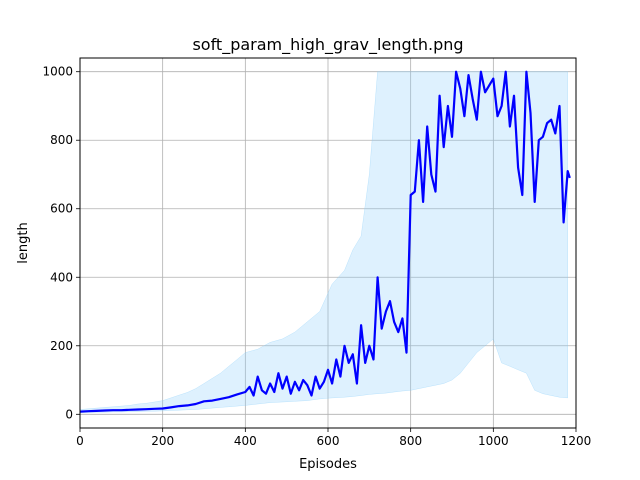 The image size is (640, 480). What do you see at coordinates (410, 441) in the screenshot?
I see `x-tick-label: 800` at bounding box center [410, 441].